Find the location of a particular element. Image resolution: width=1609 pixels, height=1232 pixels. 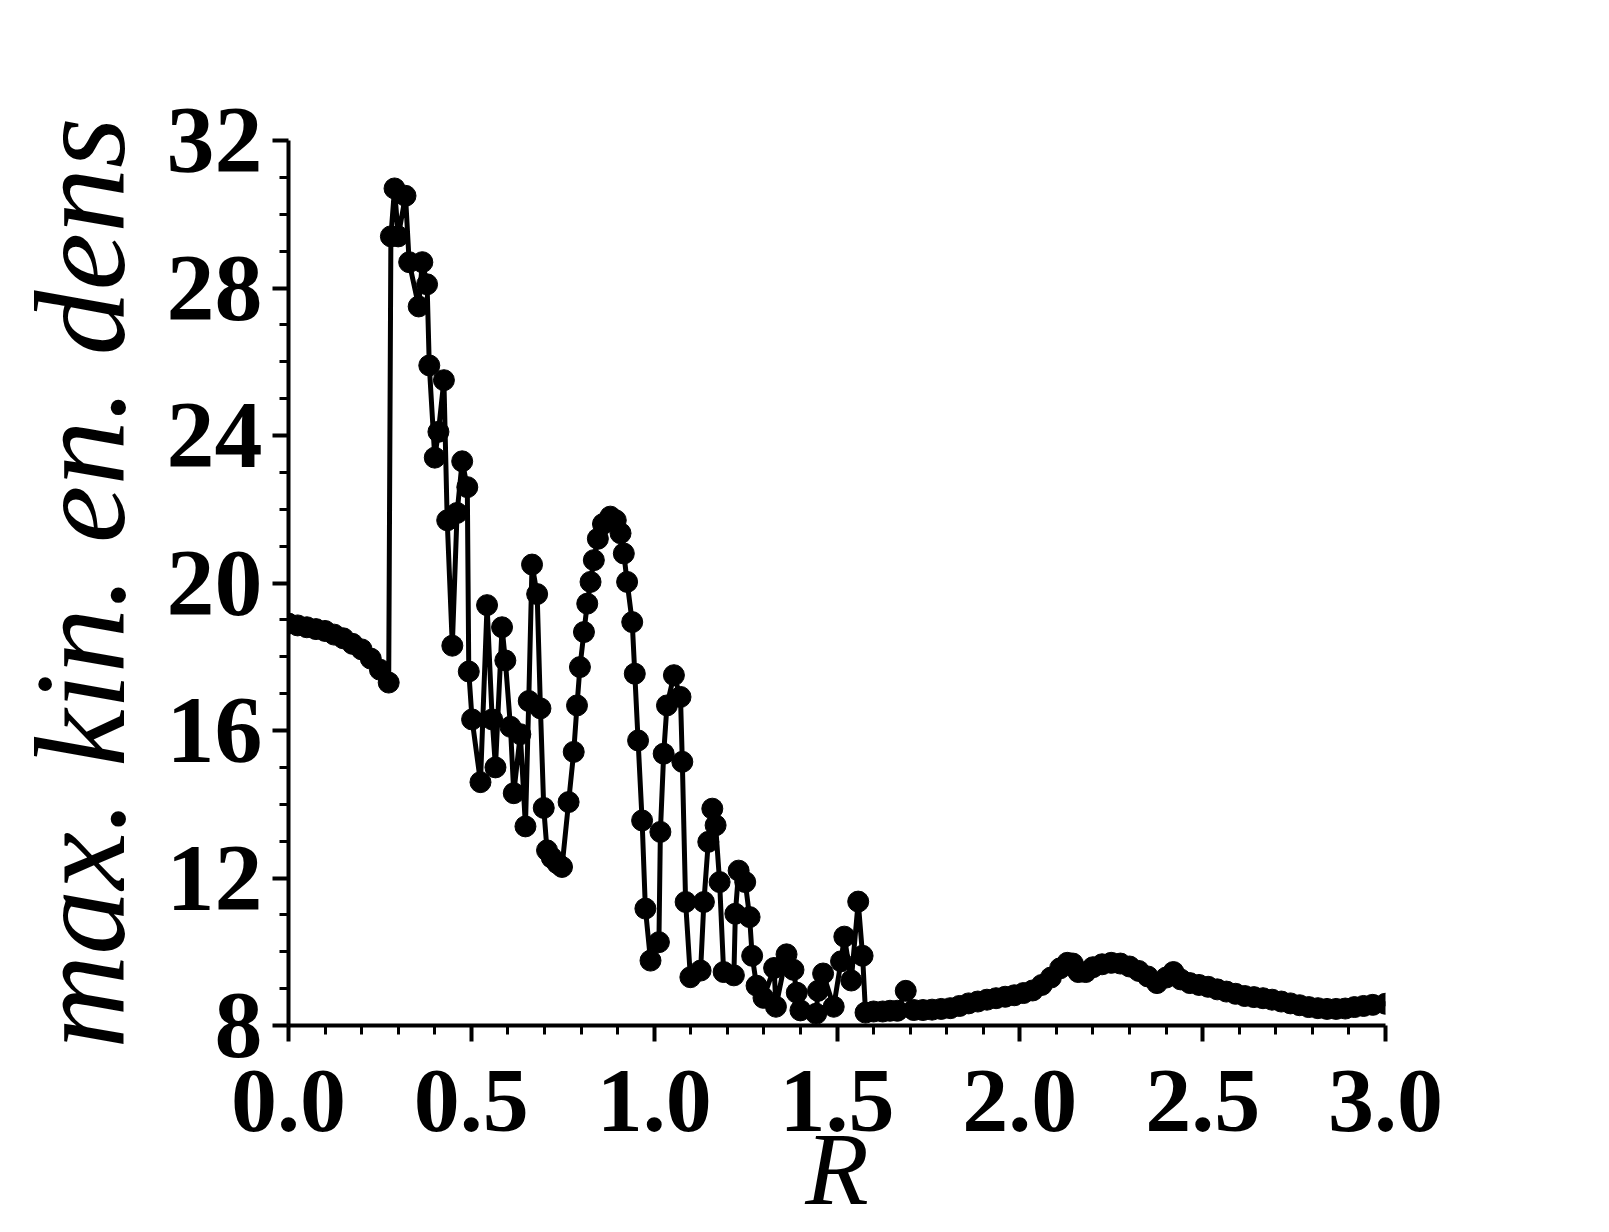

y-tick-label: 24 is located at coordinates (214, 434).